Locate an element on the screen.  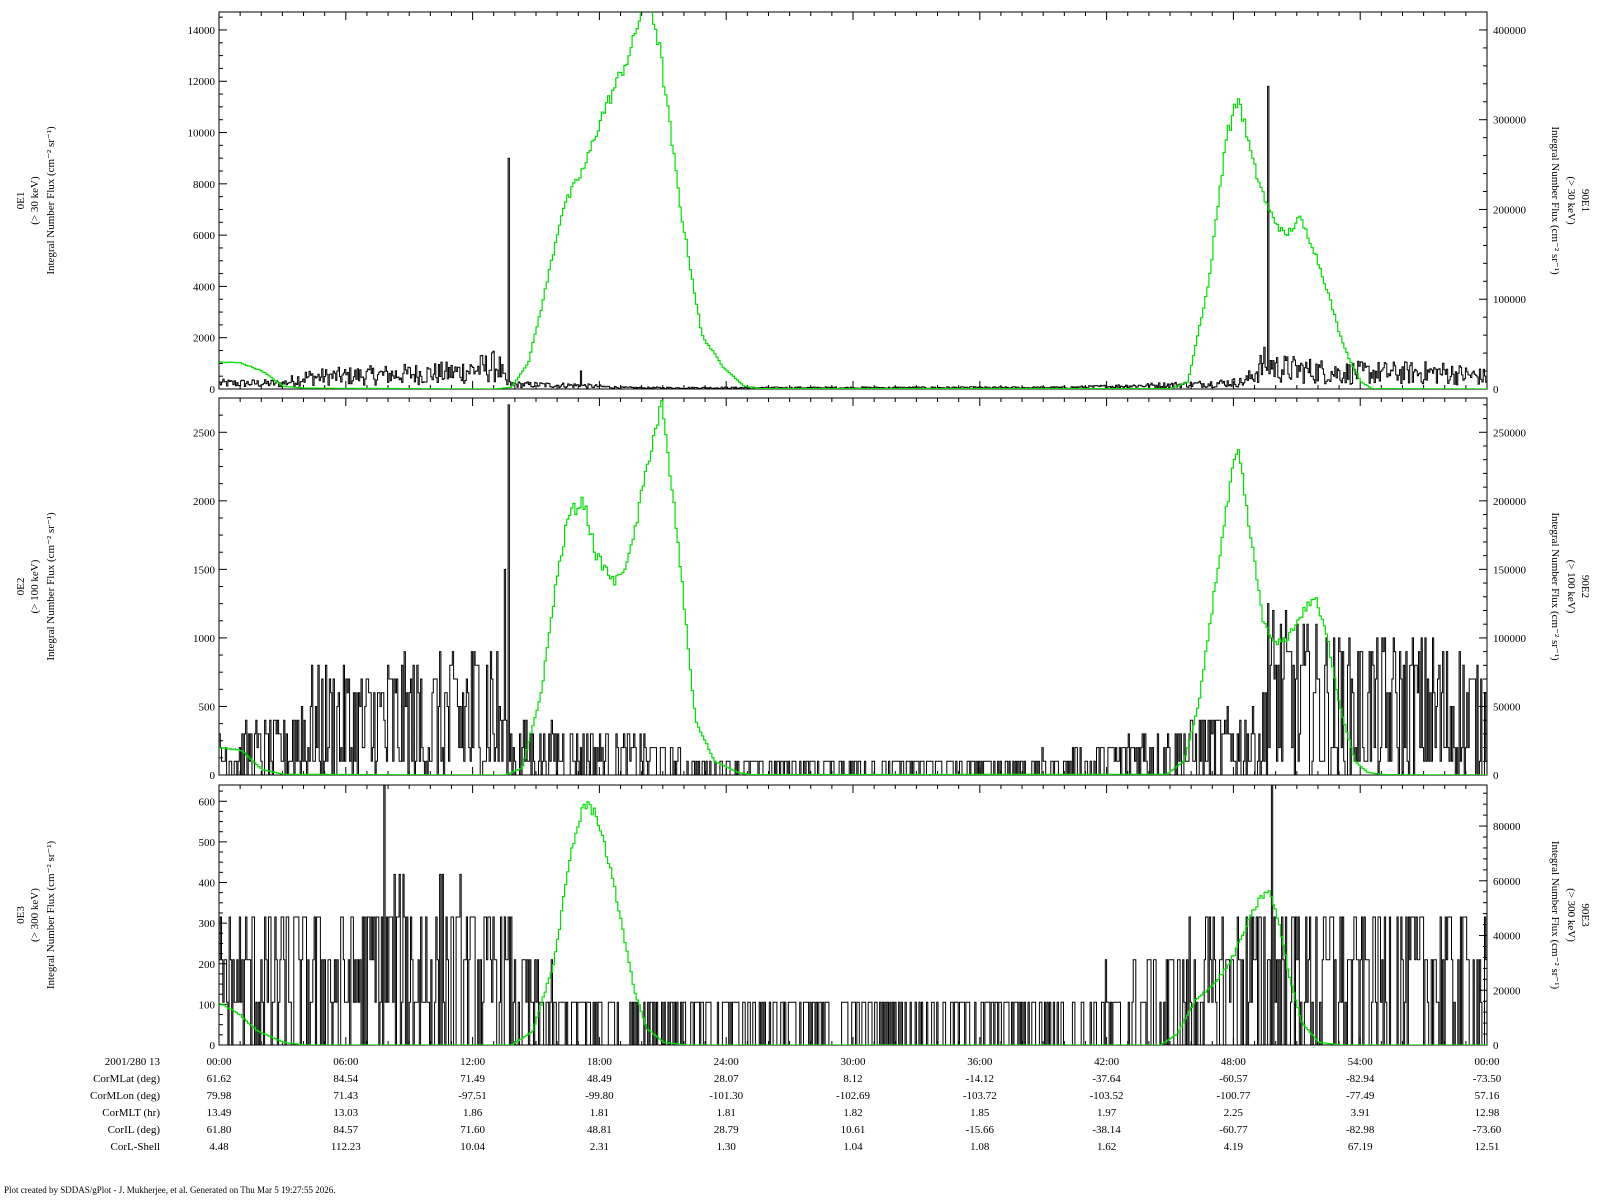
ephemeris-value: 71.43 is located at coordinates (345, 1096).